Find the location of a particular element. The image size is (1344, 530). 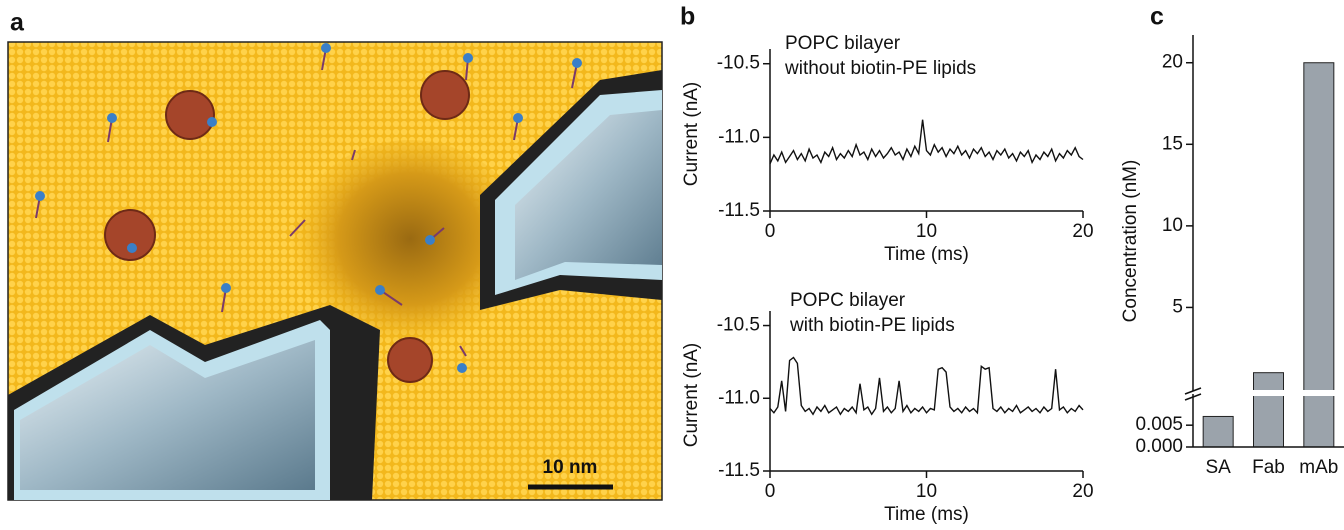

y-tick-label: 15 is located at coordinates (1172, 143).